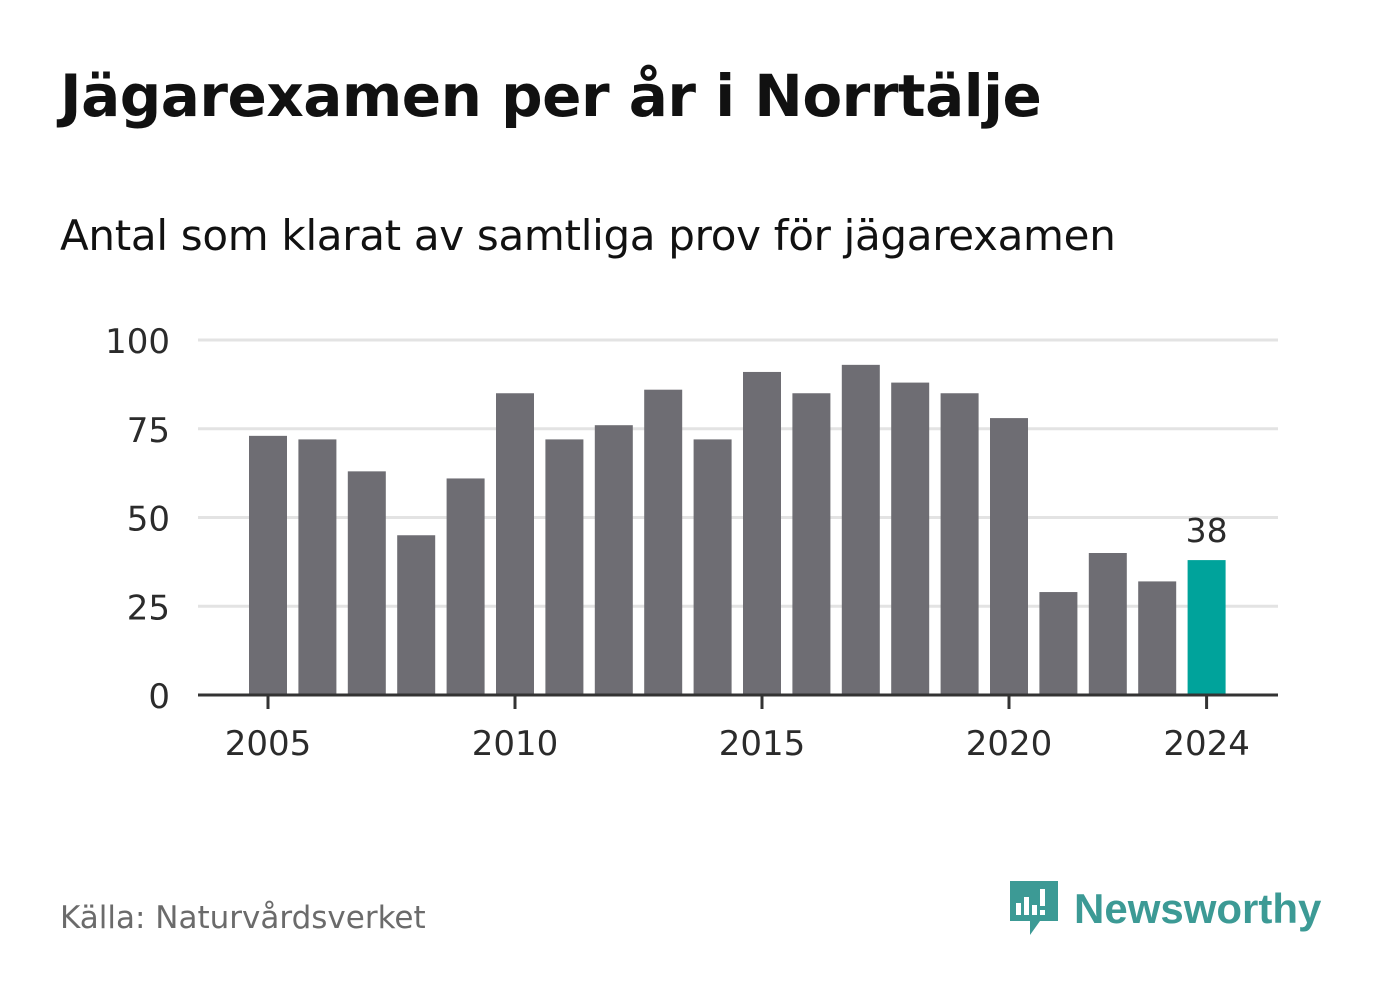  Describe the element at coordinates (1206, 744) in the screenshot. I see `x-tick-label: 2024` at that location.